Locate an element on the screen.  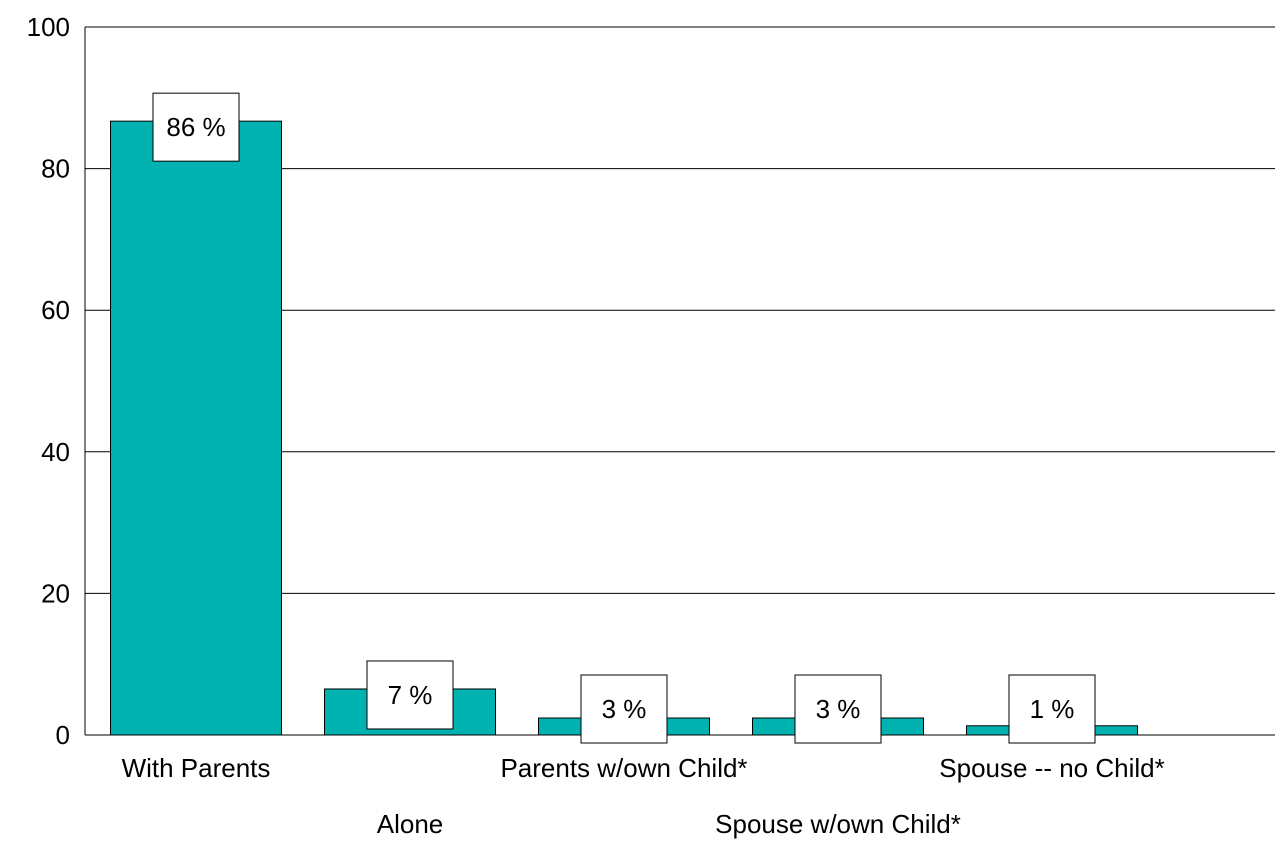
y-tick-labels: 0 20 40 60 80 100 is located at coordinates (48, 381).